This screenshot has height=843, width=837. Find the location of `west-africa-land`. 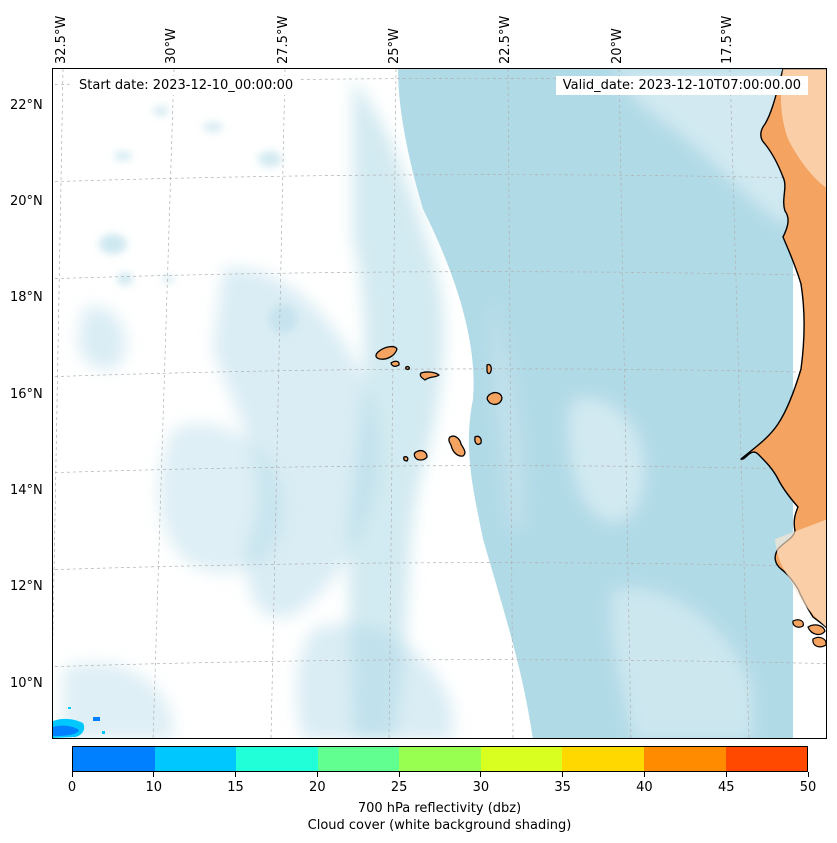

west-africa-land is located at coordinates (783, 349).